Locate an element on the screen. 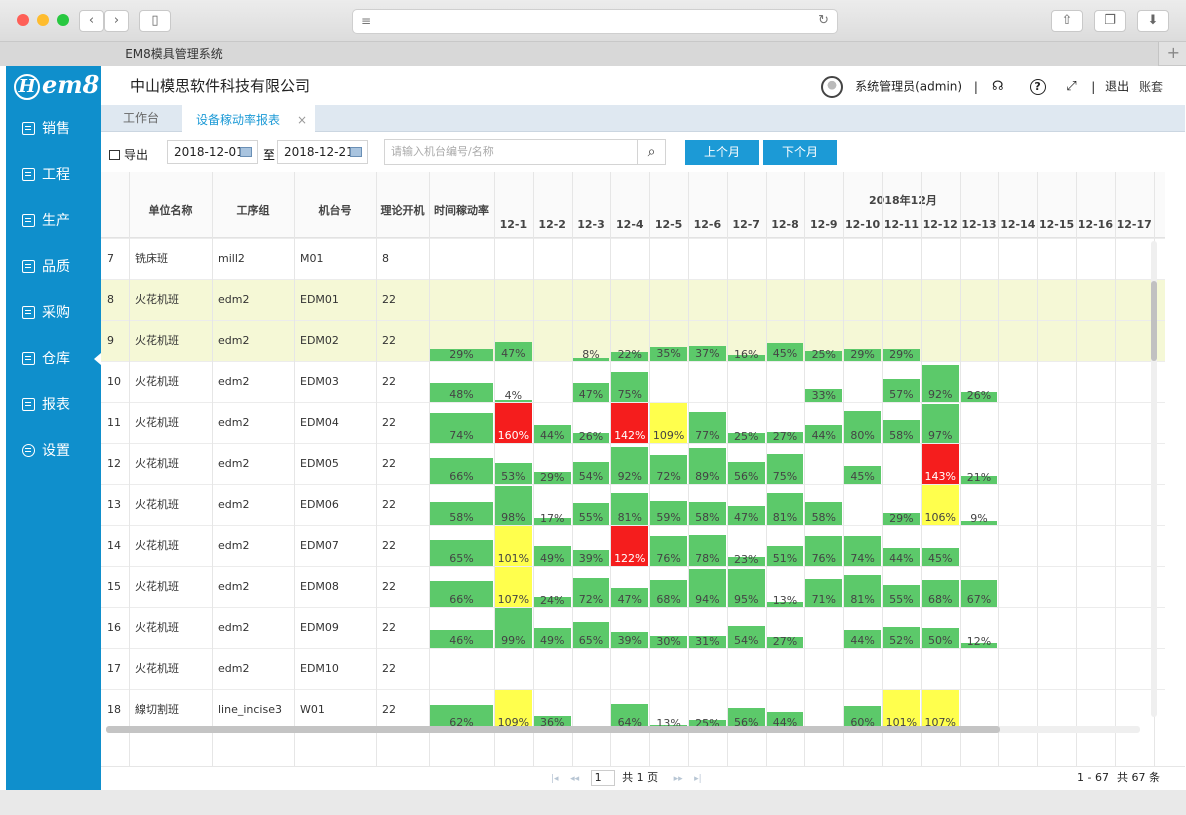  horizontal-scrollbar is located at coordinates (623, 729).